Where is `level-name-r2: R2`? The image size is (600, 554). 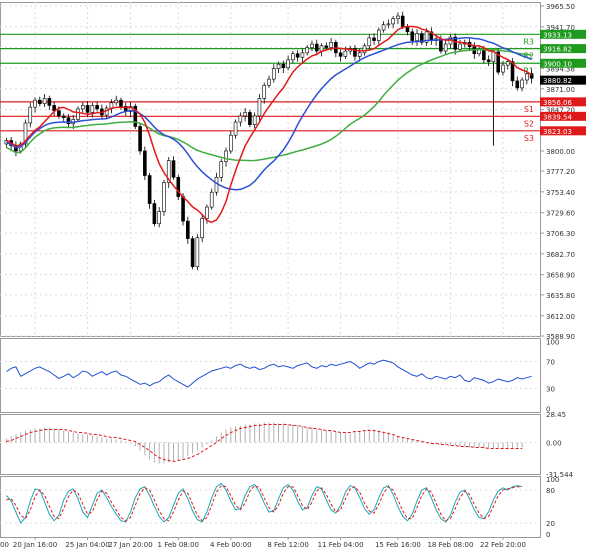 level-name-r2: R2 is located at coordinates (528, 56).